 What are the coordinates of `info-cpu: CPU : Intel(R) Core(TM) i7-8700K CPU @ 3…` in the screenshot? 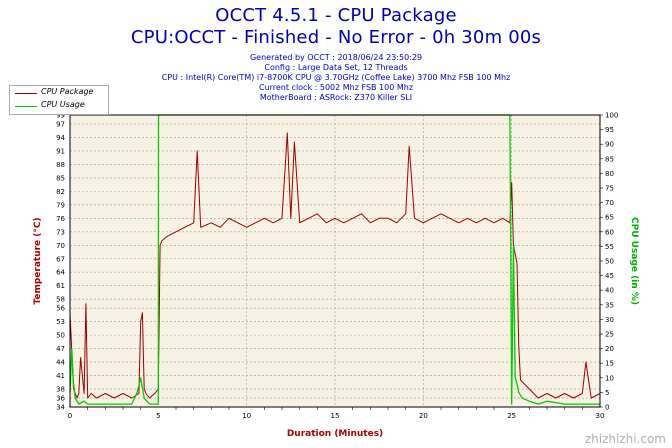 It's located at (336, 77).